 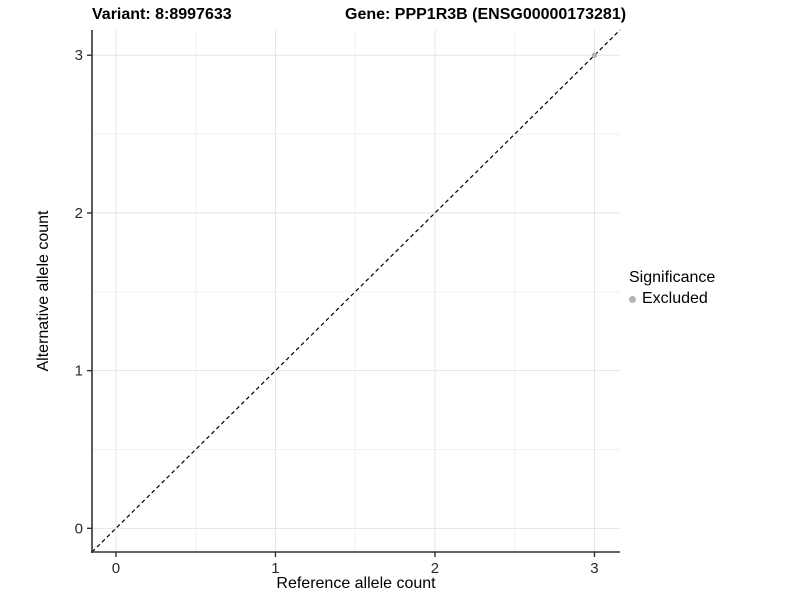 What do you see at coordinates (486, 14) in the screenshot?
I see `plot-title-gene: Gene: PPP1R3B (ENSG00000173281)` at bounding box center [486, 14].